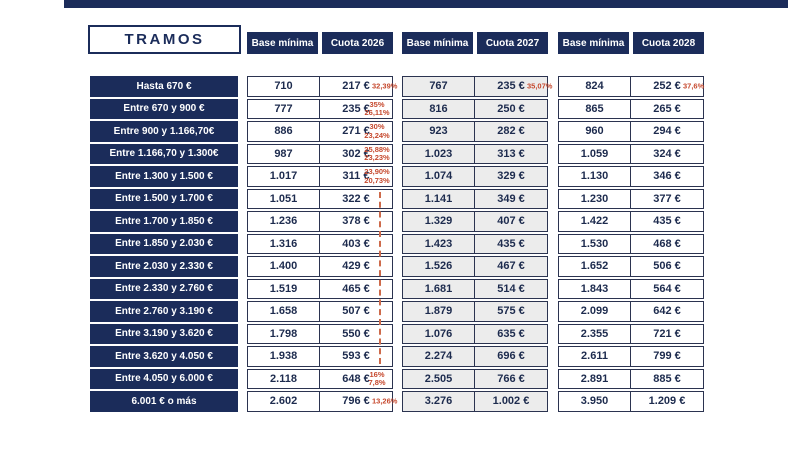  What do you see at coordinates (594, 153) in the screenshot?
I see `base-minima-value: 1.059` at bounding box center [594, 153].